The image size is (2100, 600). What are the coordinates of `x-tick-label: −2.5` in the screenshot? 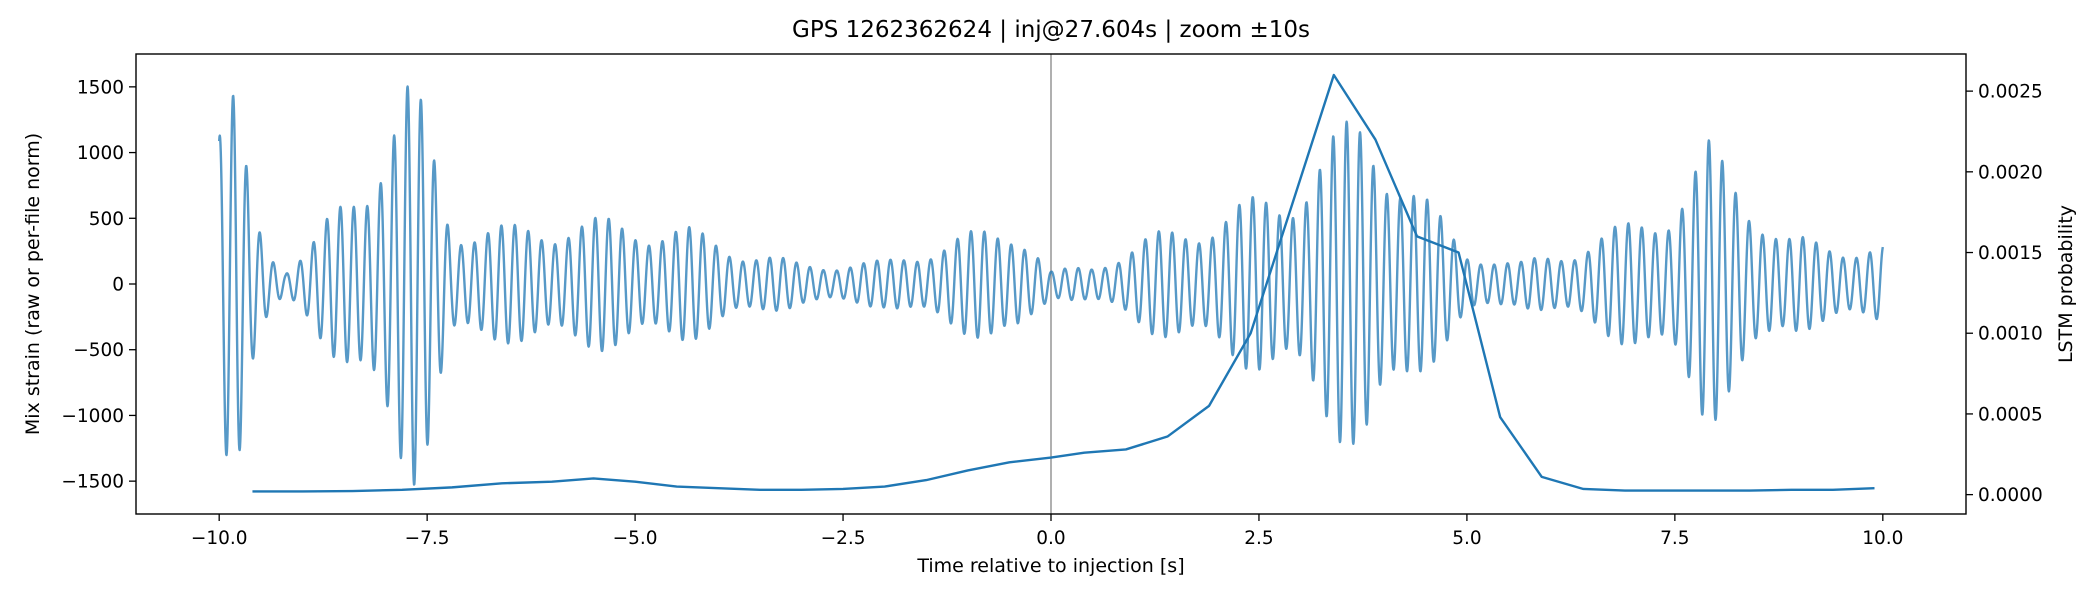 It's located at (843, 538).